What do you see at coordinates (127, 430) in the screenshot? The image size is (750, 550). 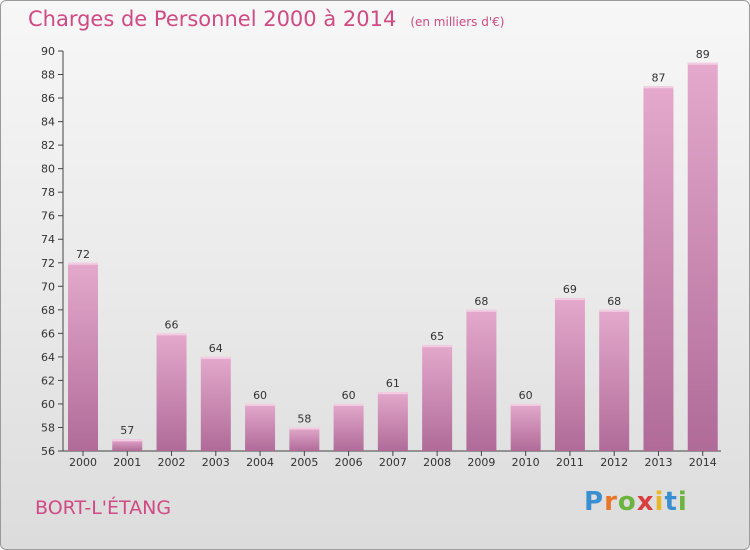 I see `bar-value-label: 57` at bounding box center [127, 430].